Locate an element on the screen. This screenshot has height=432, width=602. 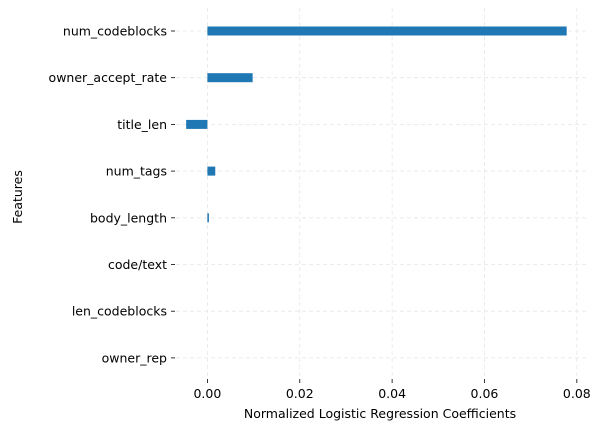
y-tick-label: title_len is located at coordinates (142, 124).